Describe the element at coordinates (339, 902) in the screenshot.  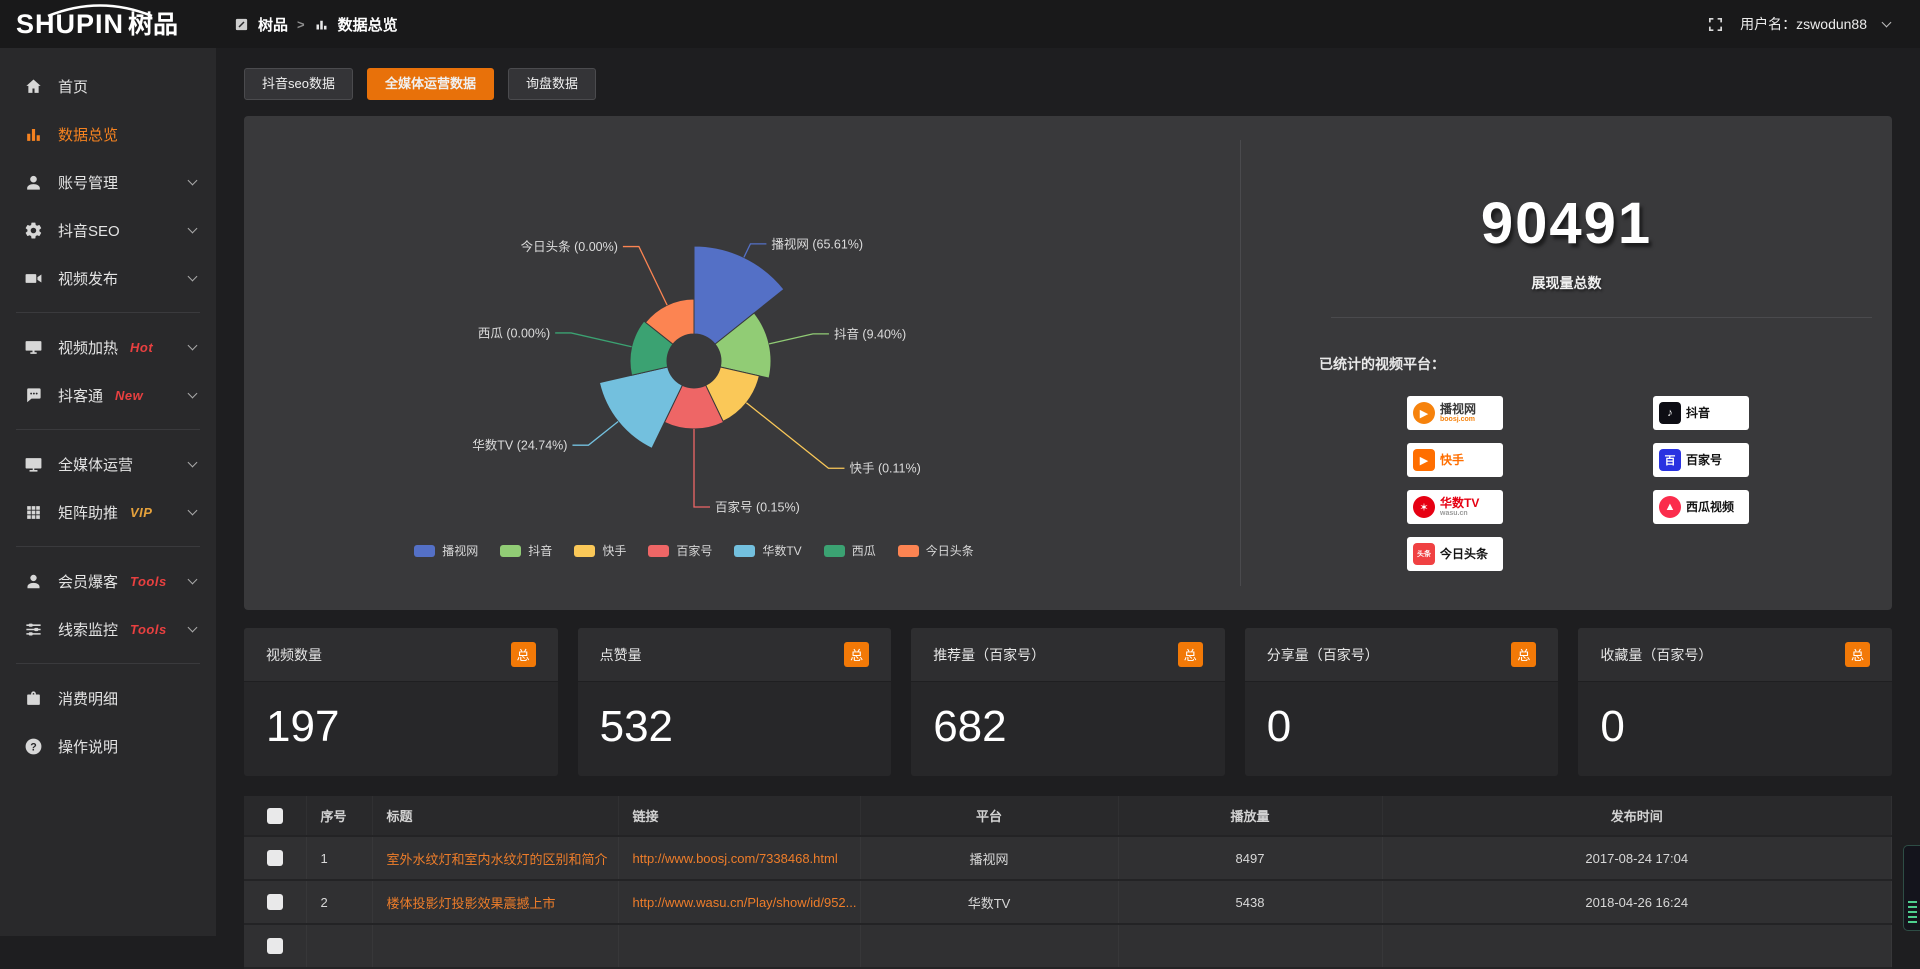
I see `row-index: 2` at that location.